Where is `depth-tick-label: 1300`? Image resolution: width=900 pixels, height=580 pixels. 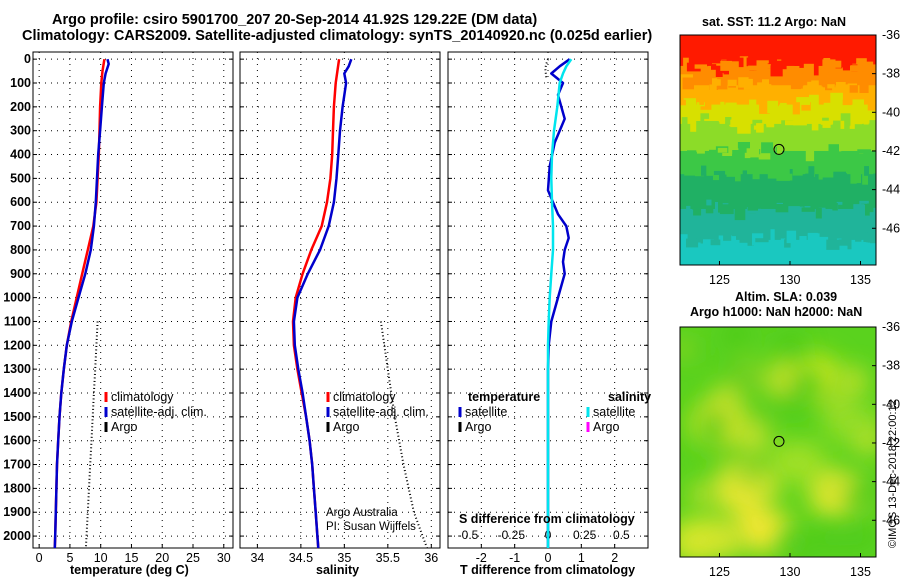 depth-tick-label: 1300 is located at coordinates (17, 369).